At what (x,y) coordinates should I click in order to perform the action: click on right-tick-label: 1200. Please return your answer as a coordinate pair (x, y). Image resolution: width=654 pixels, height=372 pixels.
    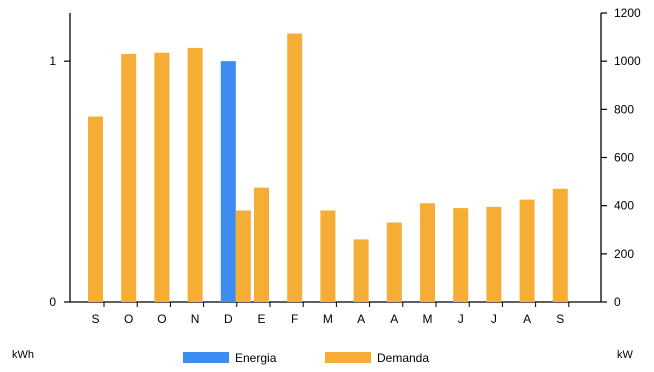
    Looking at the image, I should click on (627, 13).